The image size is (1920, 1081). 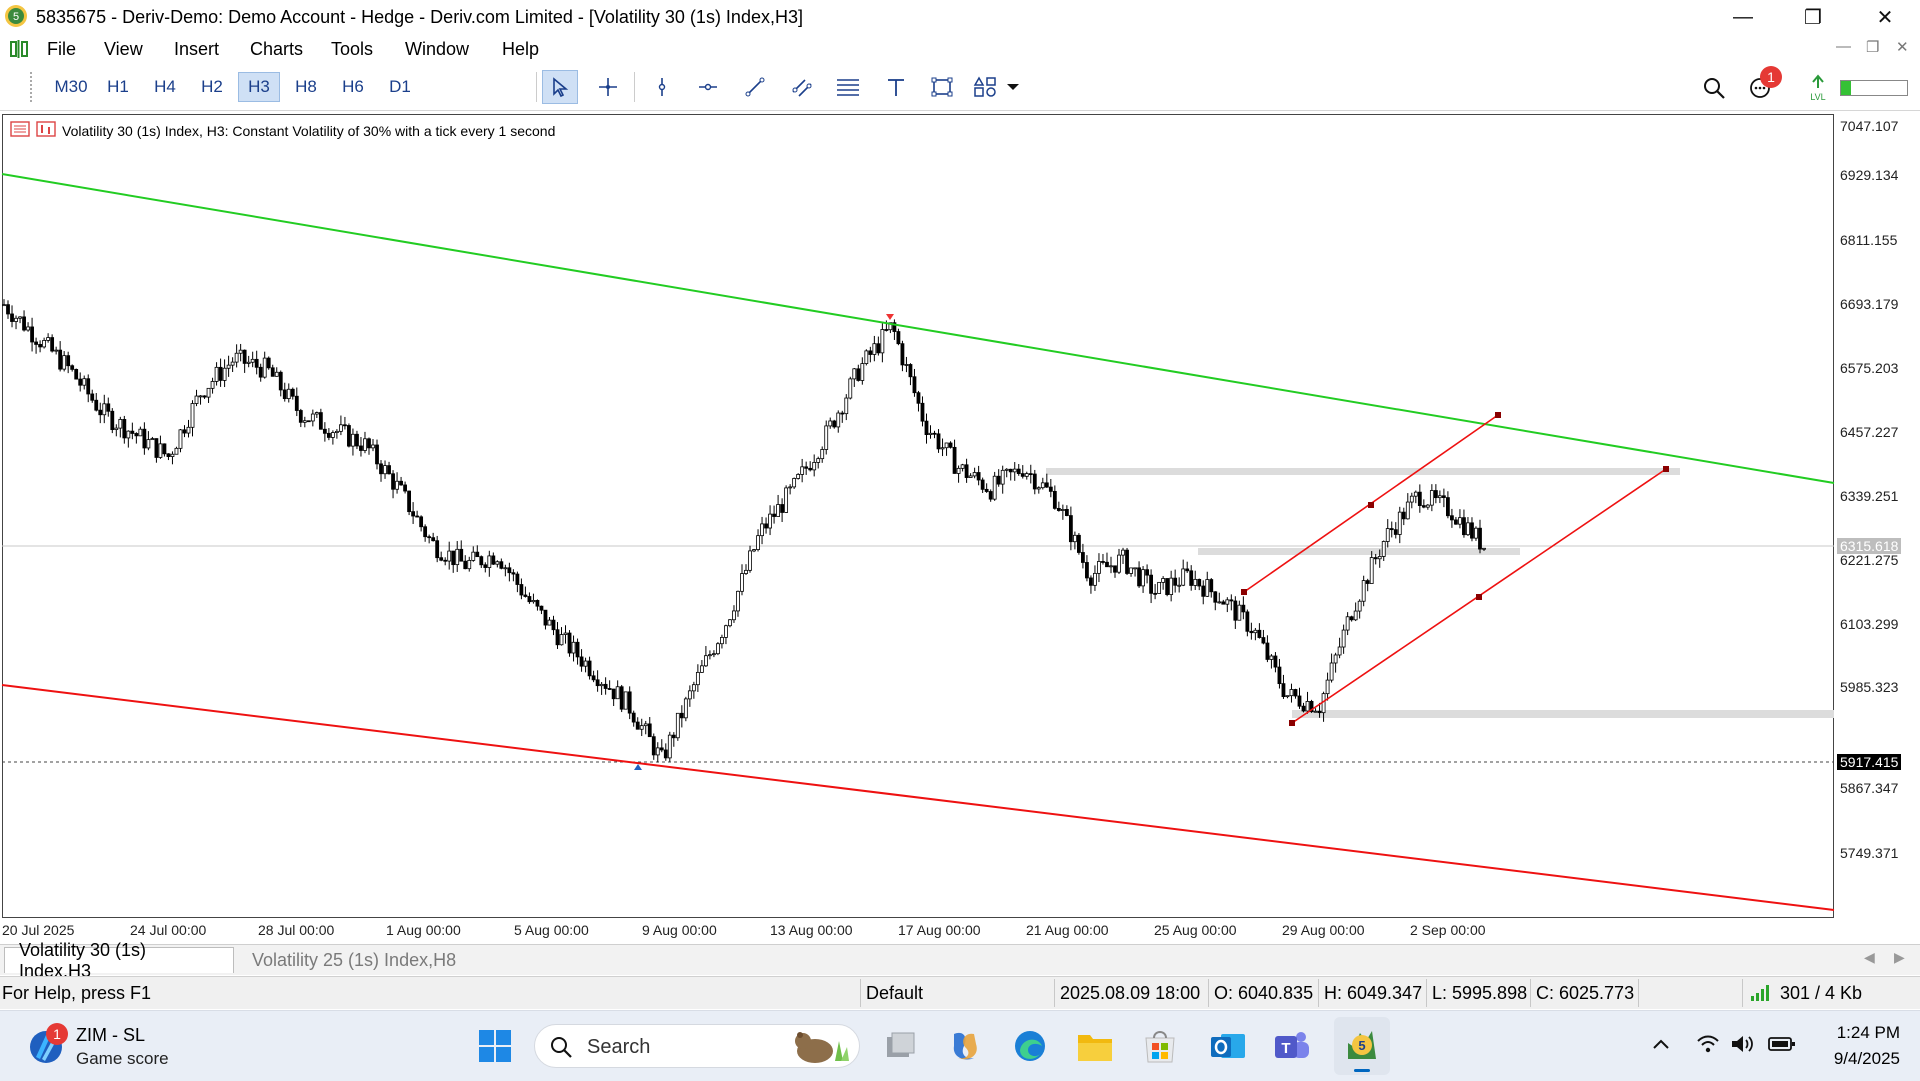 I want to click on timeframe-h8: H8, so click(x=306, y=86).